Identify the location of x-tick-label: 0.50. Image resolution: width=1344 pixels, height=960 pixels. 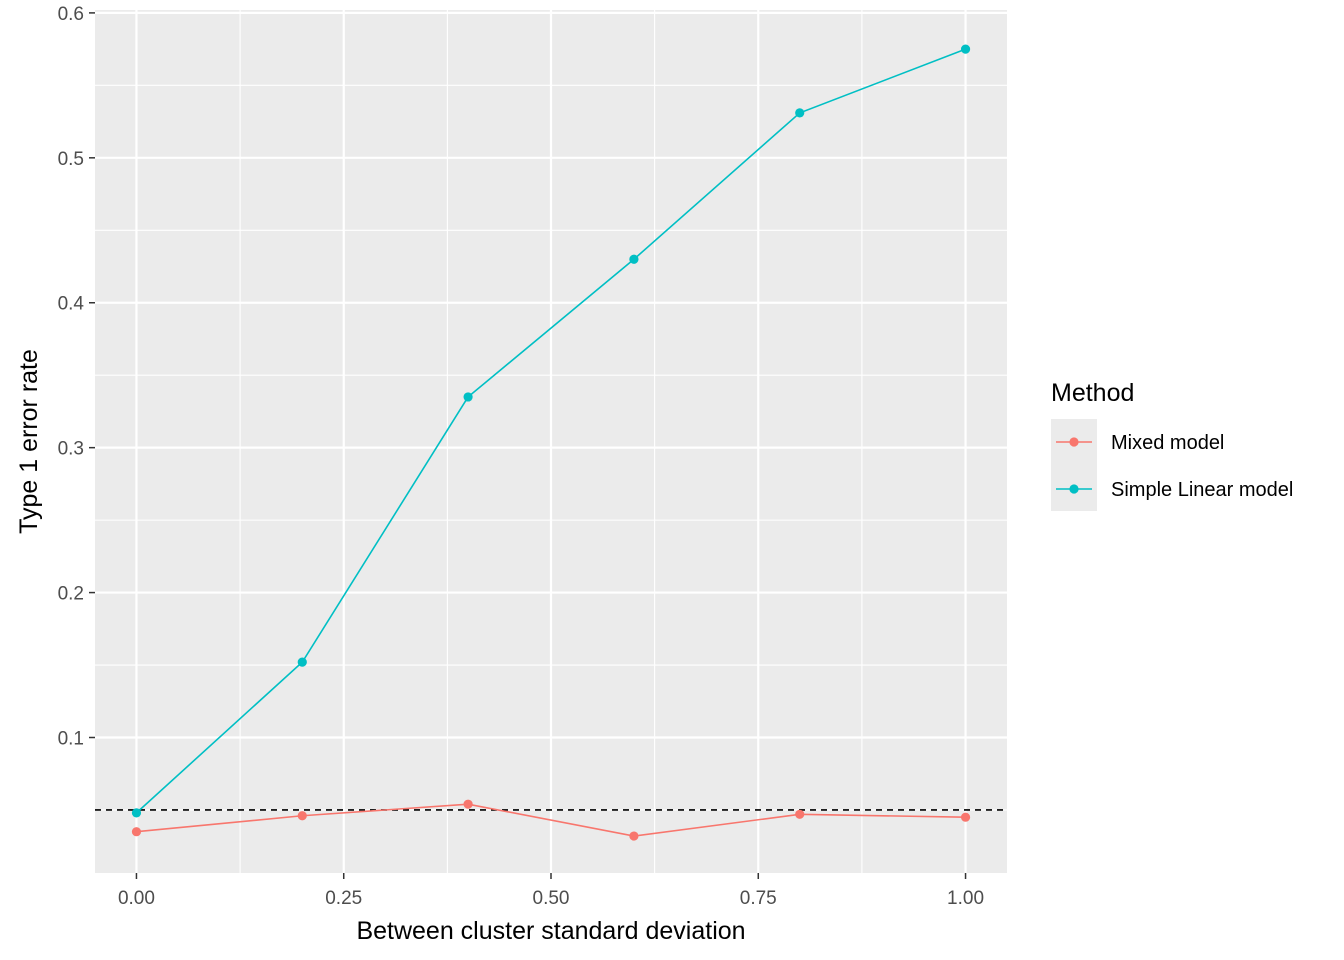
(551, 898).